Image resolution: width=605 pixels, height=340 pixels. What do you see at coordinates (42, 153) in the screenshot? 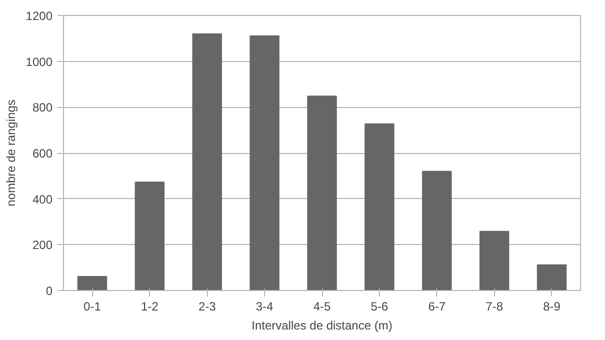
I see `y-tick-label: 600` at bounding box center [42, 153].